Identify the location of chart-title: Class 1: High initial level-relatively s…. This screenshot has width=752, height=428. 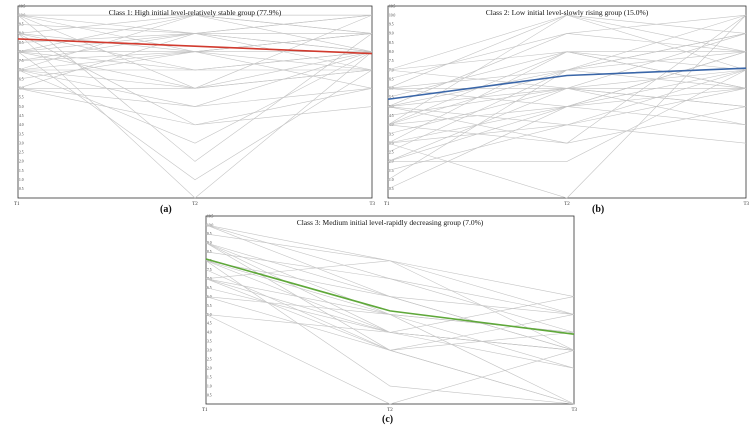
(195, 12).